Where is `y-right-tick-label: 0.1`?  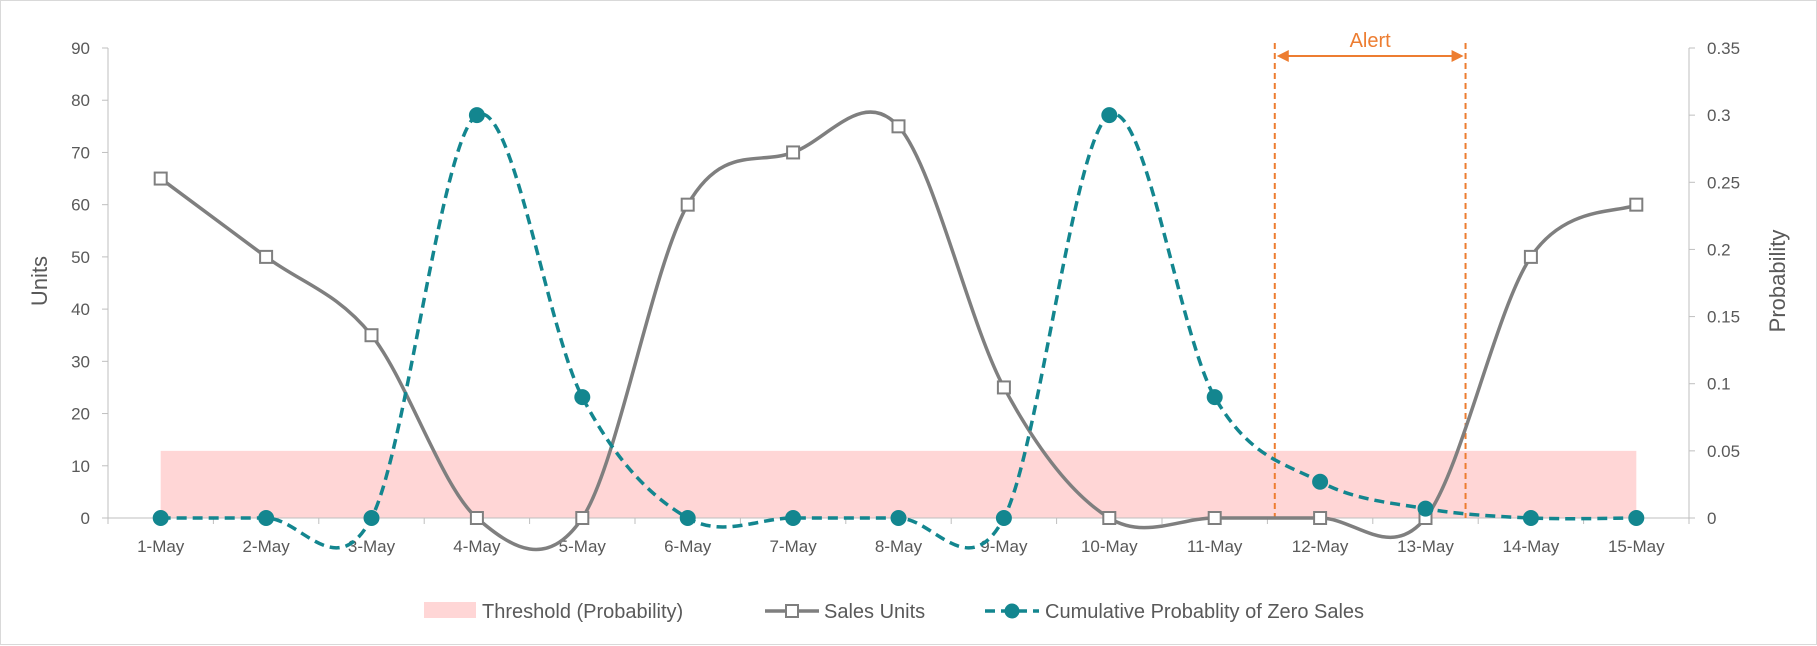 y-right-tick-label: 0.1 is located at coordinates (1719, 384).